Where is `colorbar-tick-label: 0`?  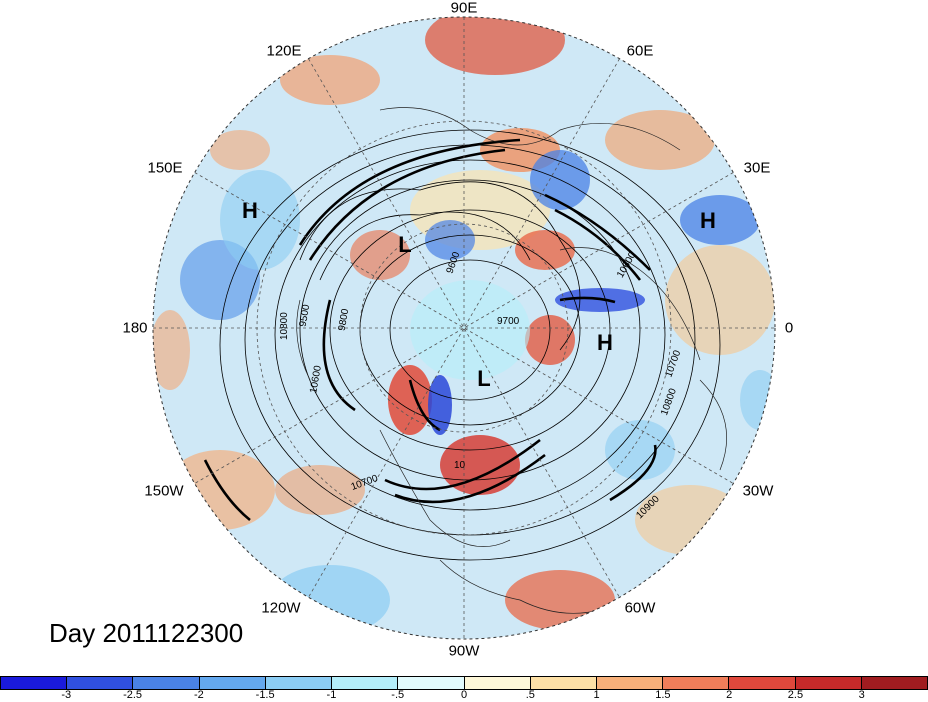
colorbar-tick-label: 0 is located at coordinates (464, 695).